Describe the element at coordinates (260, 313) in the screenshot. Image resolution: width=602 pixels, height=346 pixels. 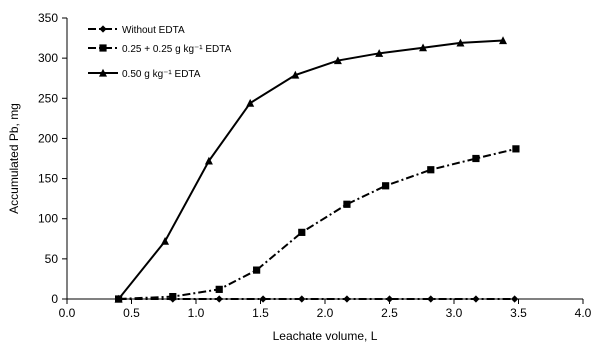
I see `x-tick-label: 1.5` at that location.